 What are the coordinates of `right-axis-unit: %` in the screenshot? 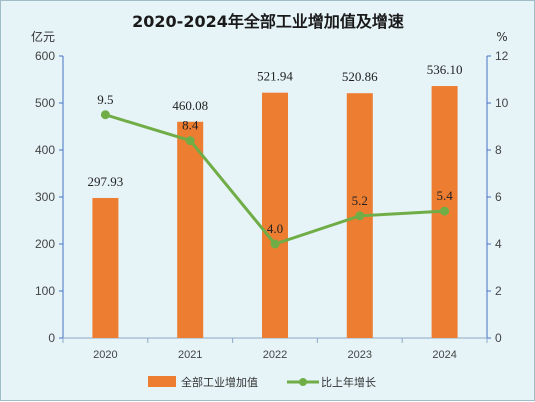 It's located at (501, 37).